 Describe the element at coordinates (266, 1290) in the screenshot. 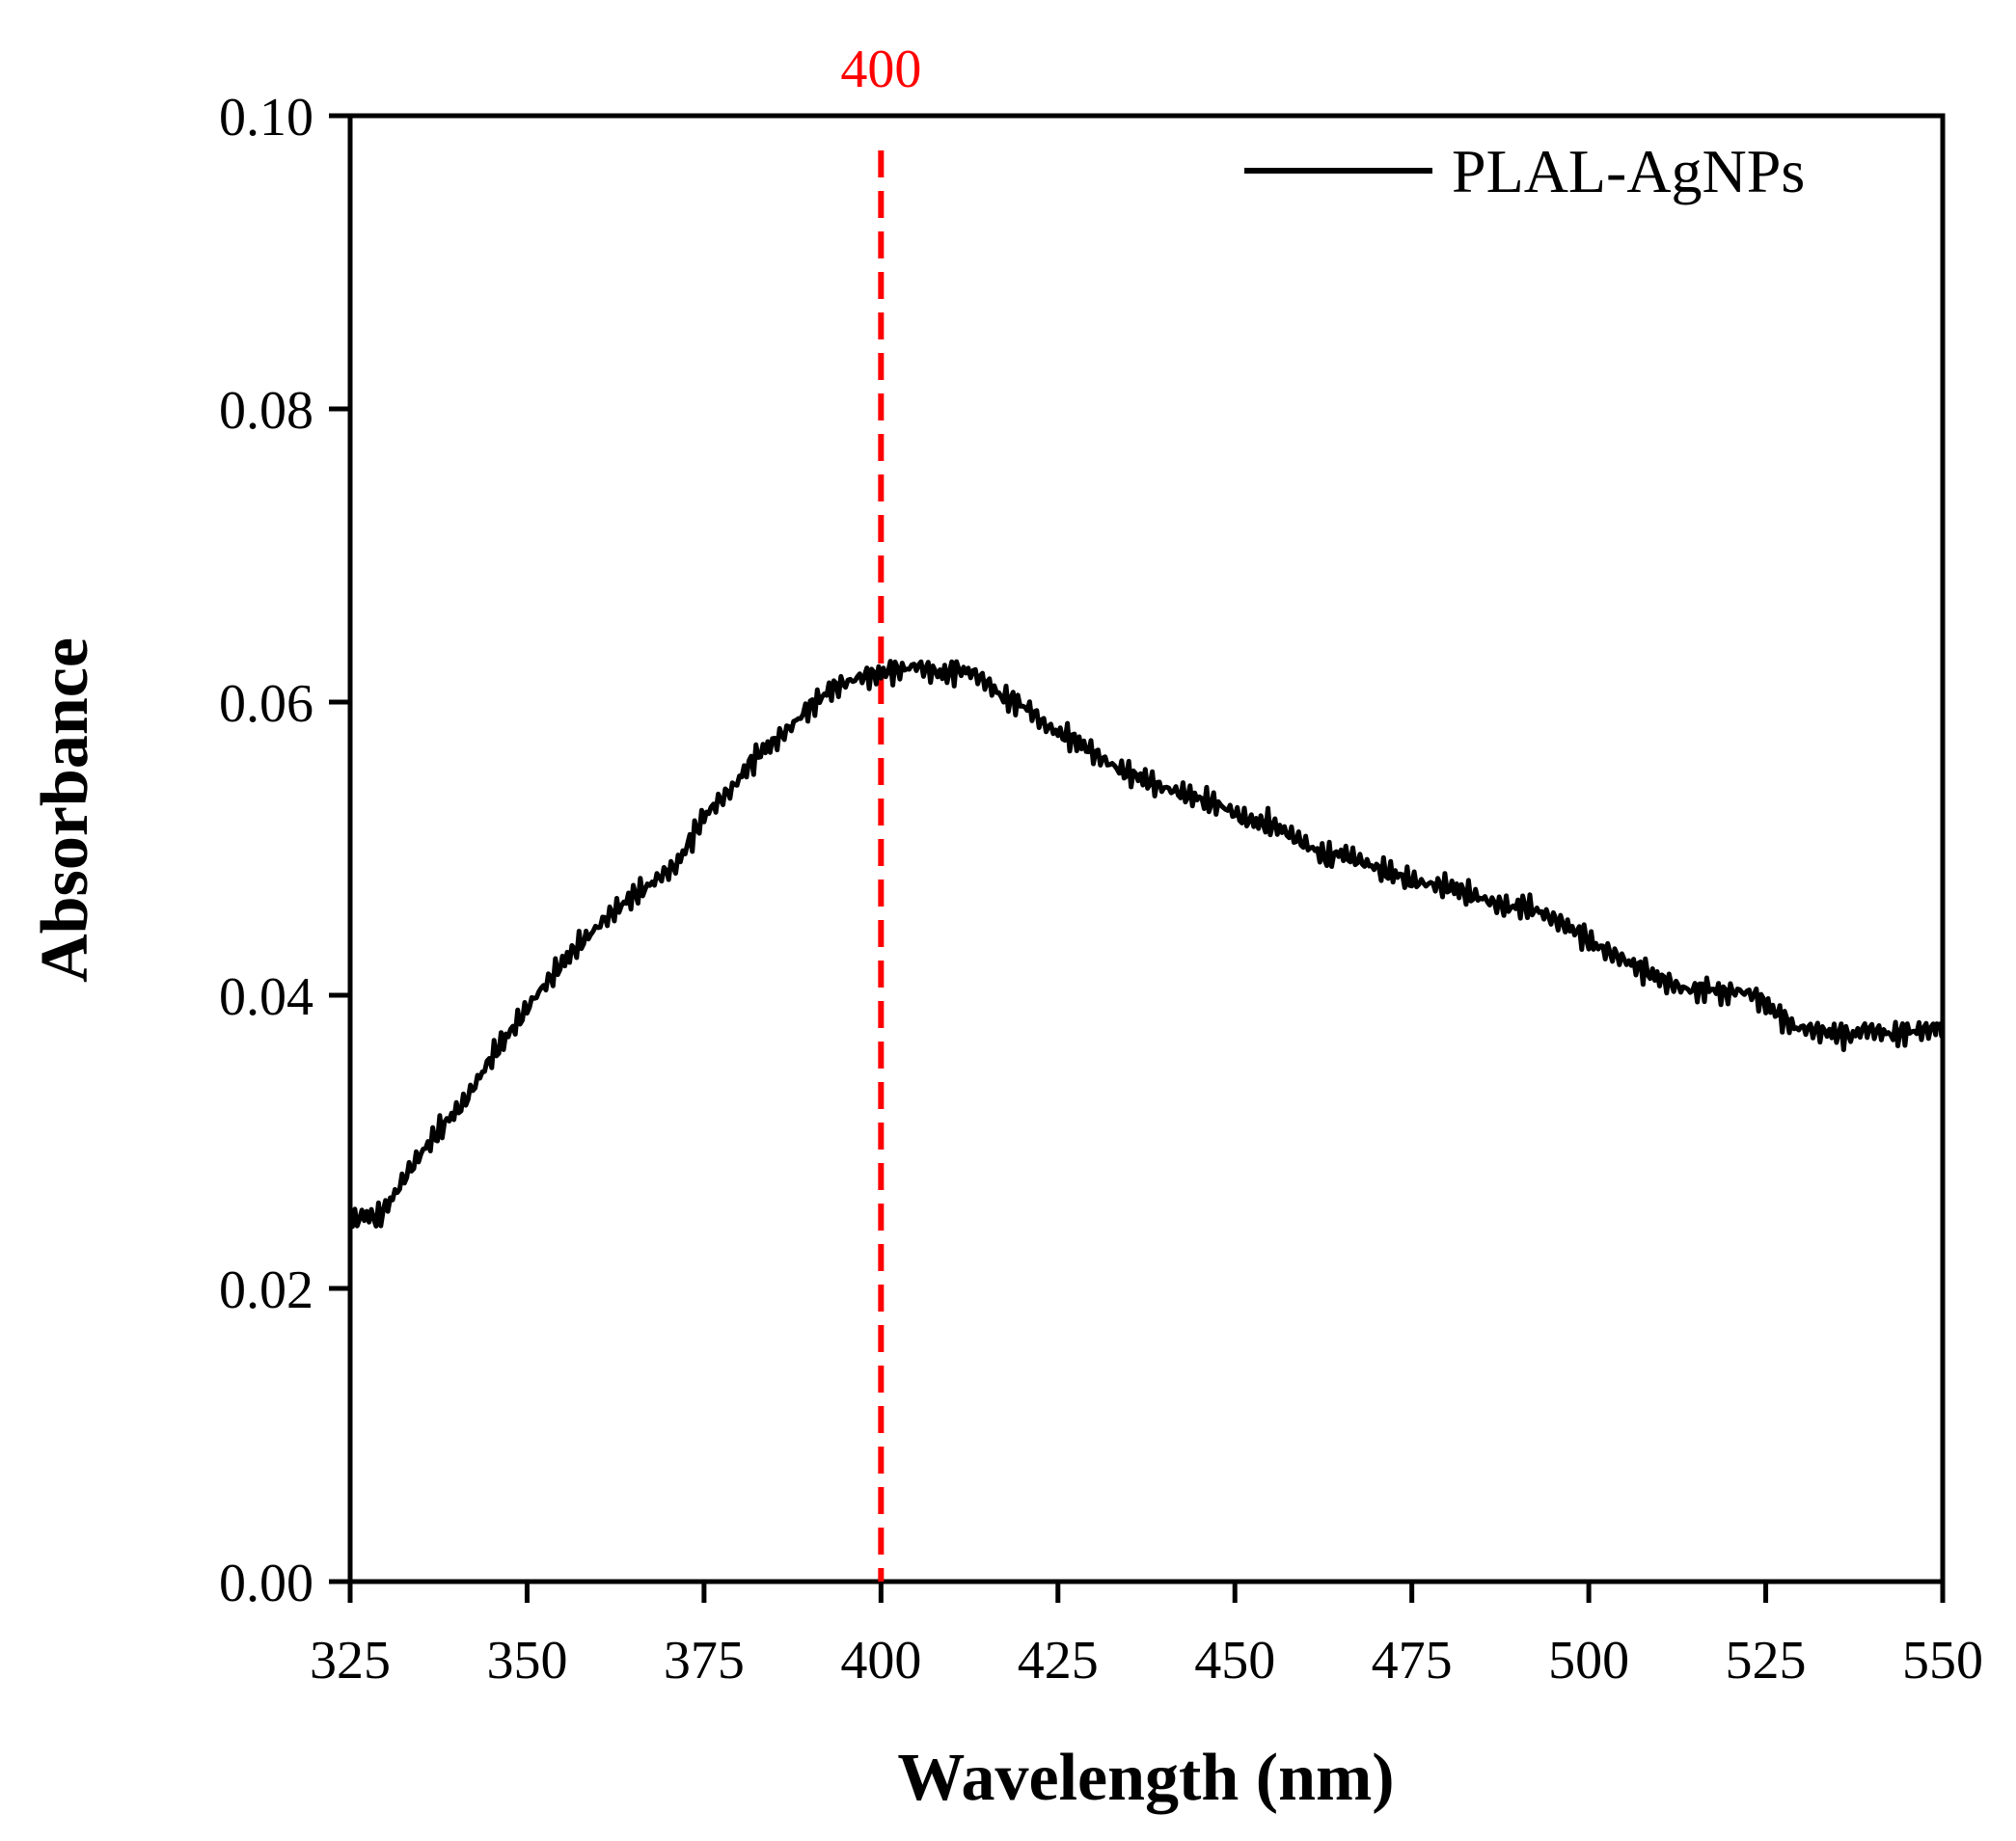

I see `y-tick-label: 0.02` at that location.